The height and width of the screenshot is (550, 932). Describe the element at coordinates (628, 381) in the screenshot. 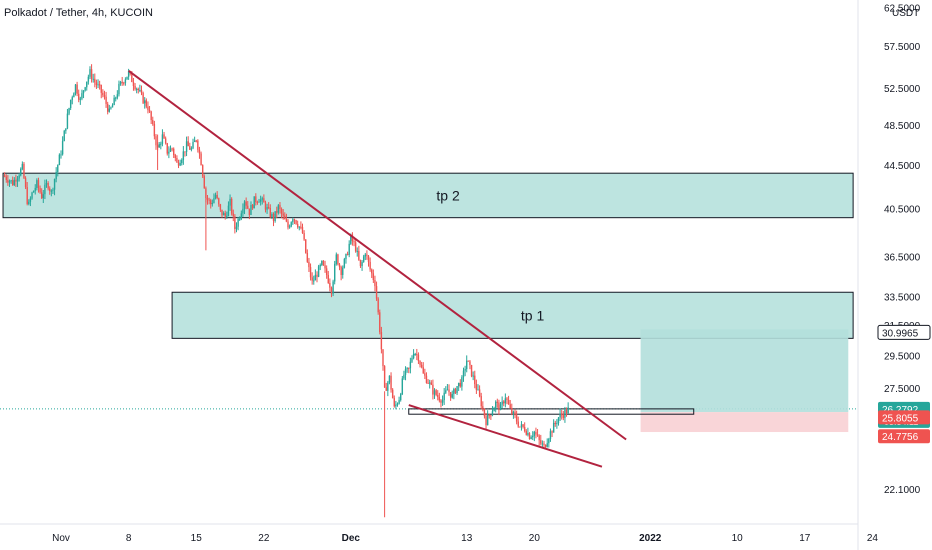

I see `long-position-tool` at that location.